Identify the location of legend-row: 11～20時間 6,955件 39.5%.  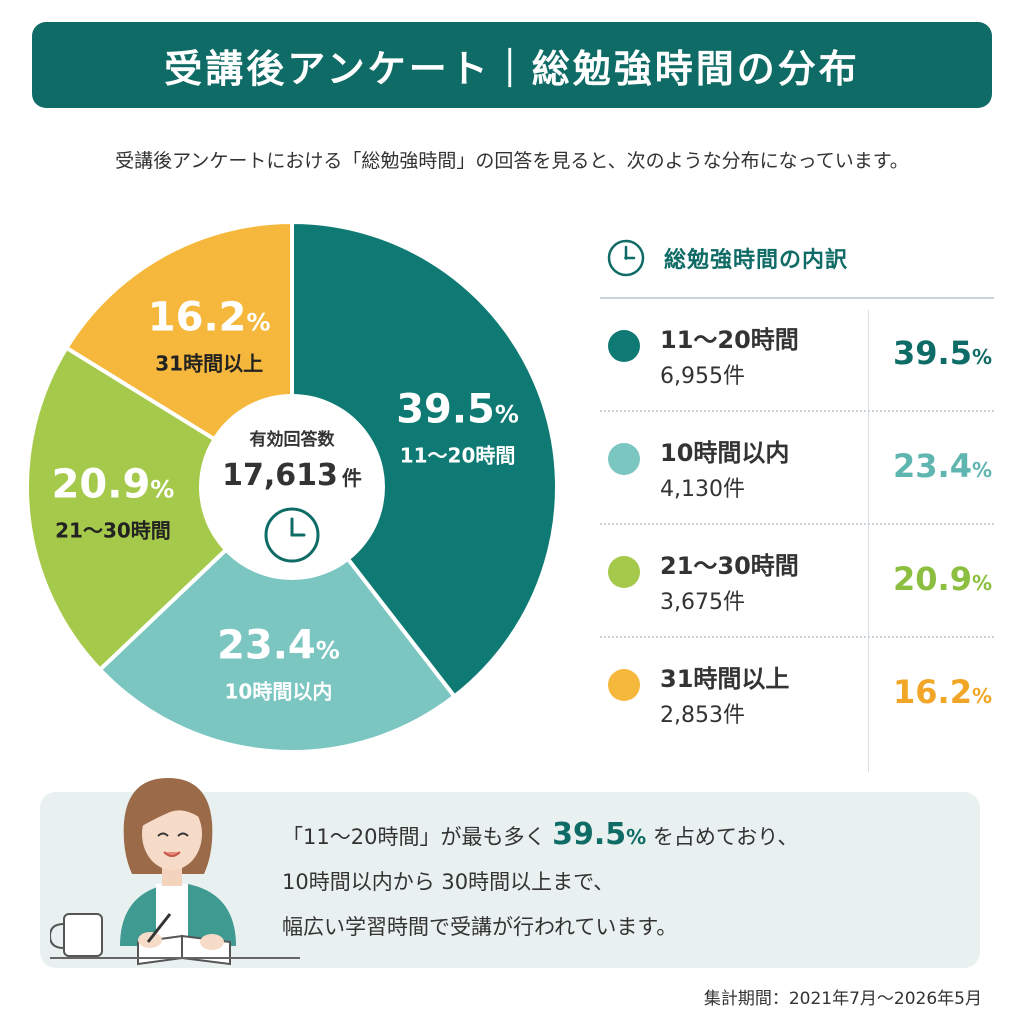
(798, 365).